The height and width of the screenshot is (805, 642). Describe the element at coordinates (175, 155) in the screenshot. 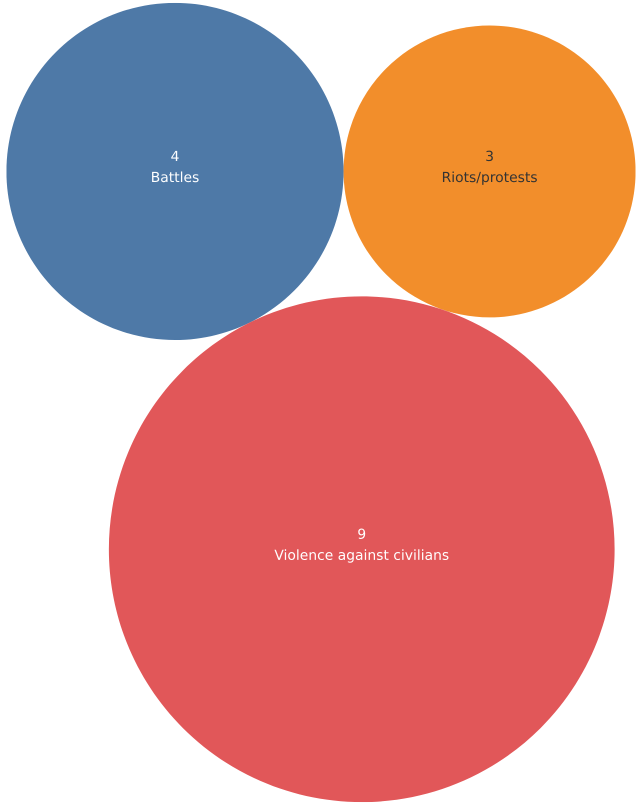

I see `data-label: 4` at that location.